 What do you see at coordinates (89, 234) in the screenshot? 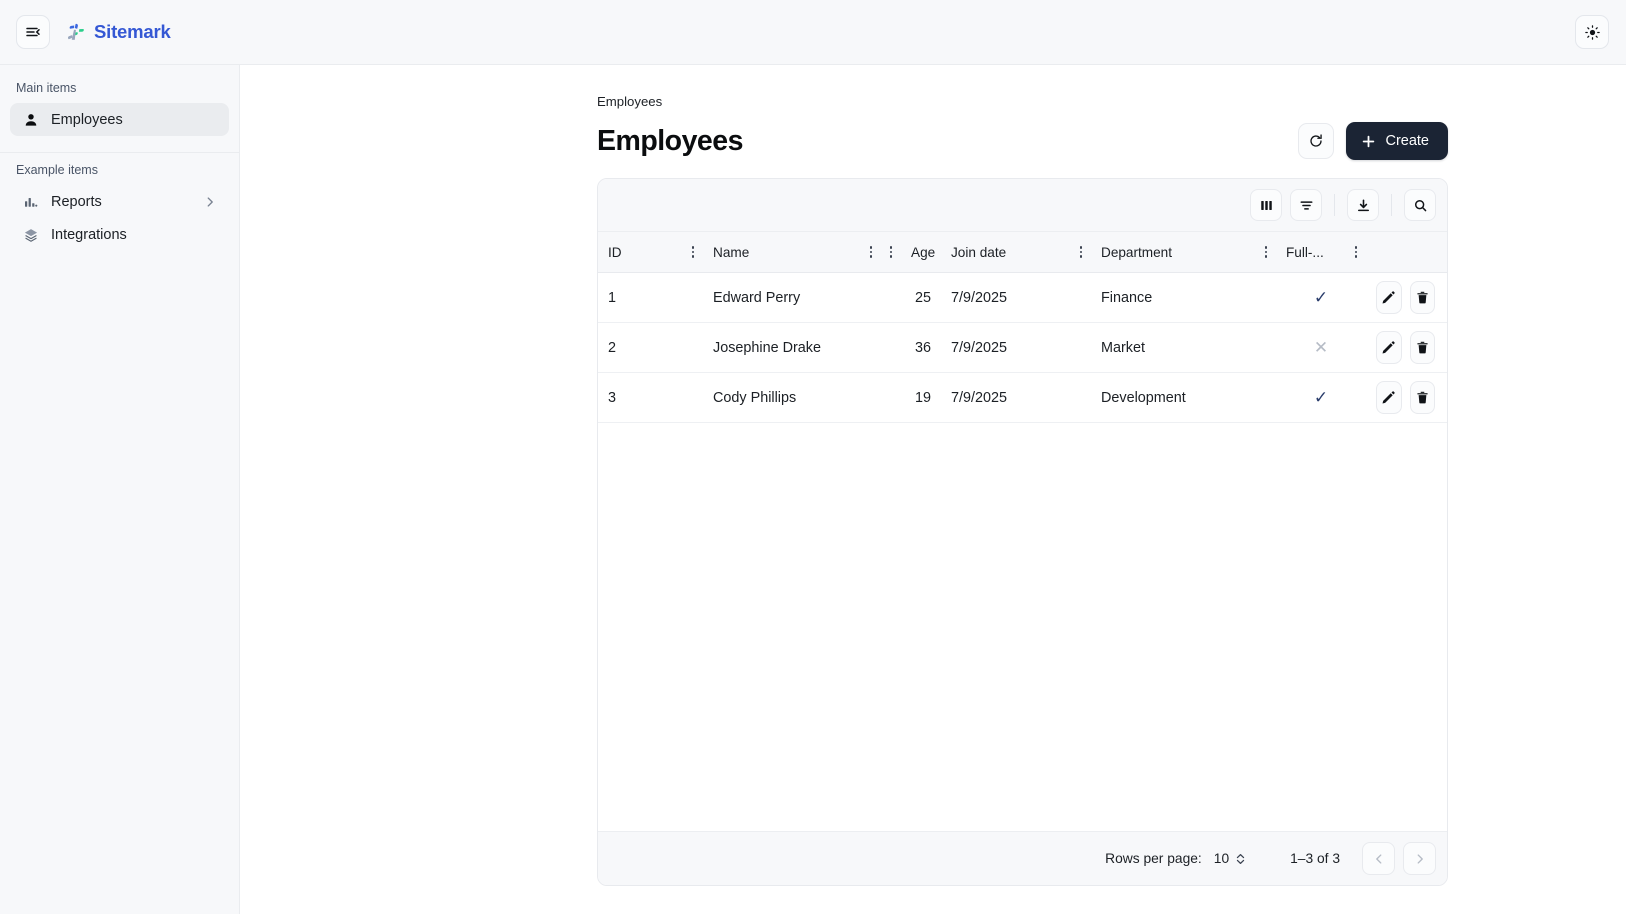
I see `sidebar-item-label: Integrations` at bounding box center [89, 234].